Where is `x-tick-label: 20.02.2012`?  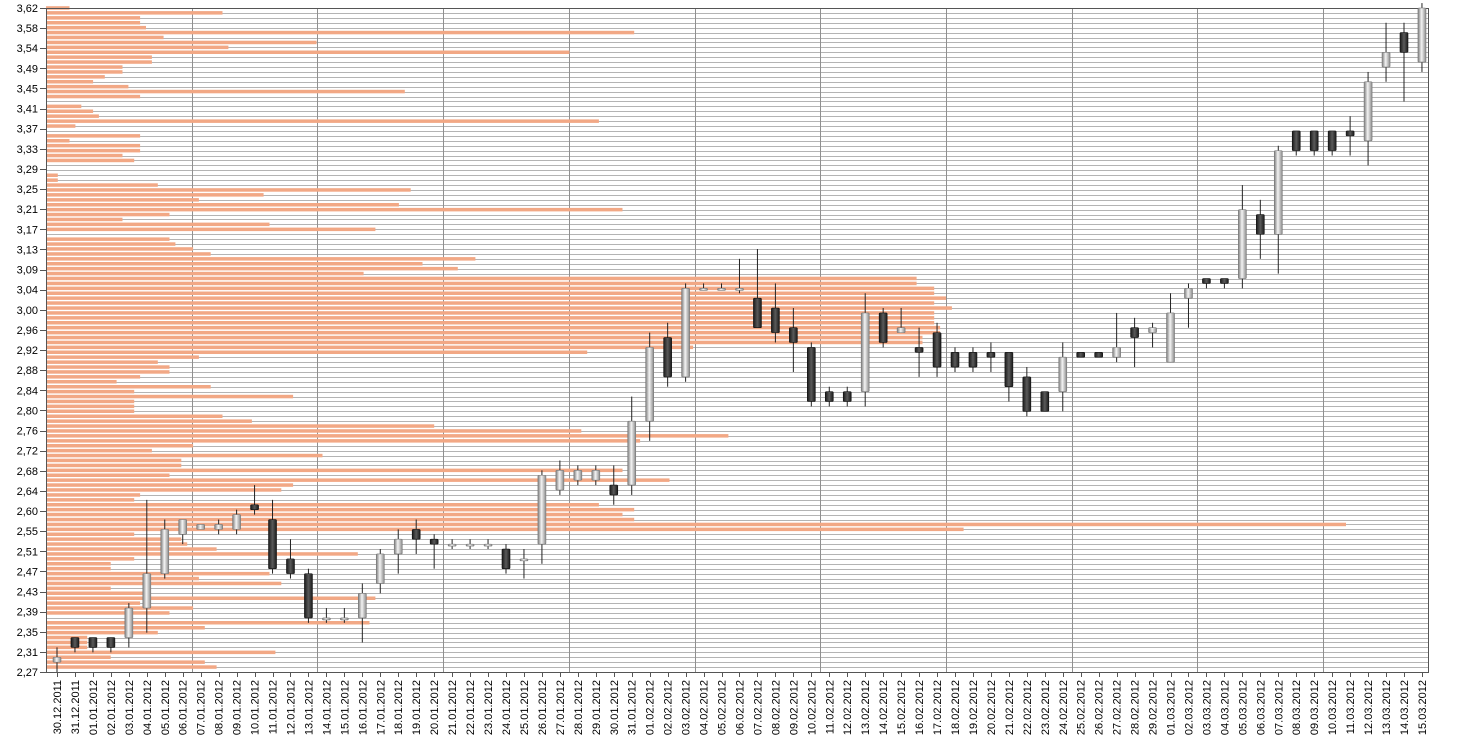 x-tick-label: 20.02.2012 is located at coordinates (992, 707).